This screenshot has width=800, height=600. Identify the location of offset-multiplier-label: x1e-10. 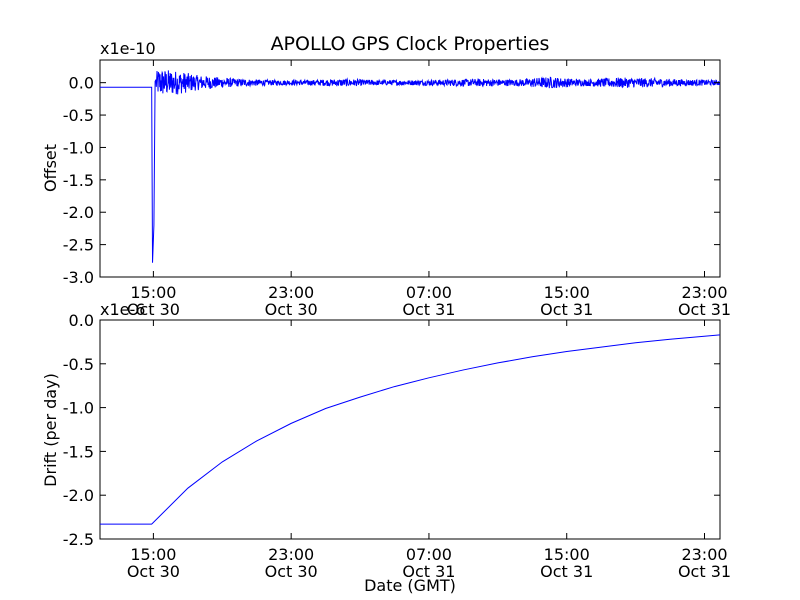
(128, 48).